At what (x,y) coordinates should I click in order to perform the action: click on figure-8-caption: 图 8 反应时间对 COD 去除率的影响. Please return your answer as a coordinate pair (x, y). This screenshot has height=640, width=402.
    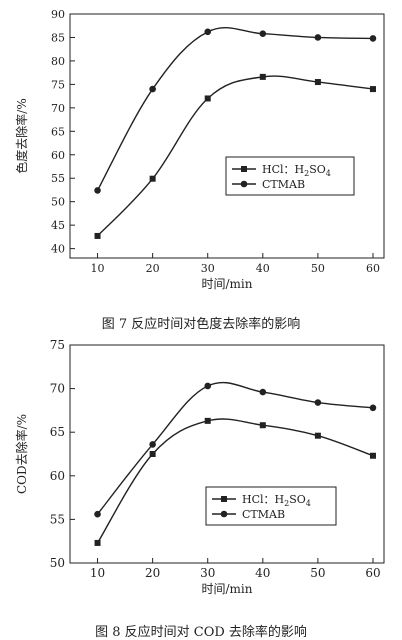
    Looking at the image, I should click on (201, 632).